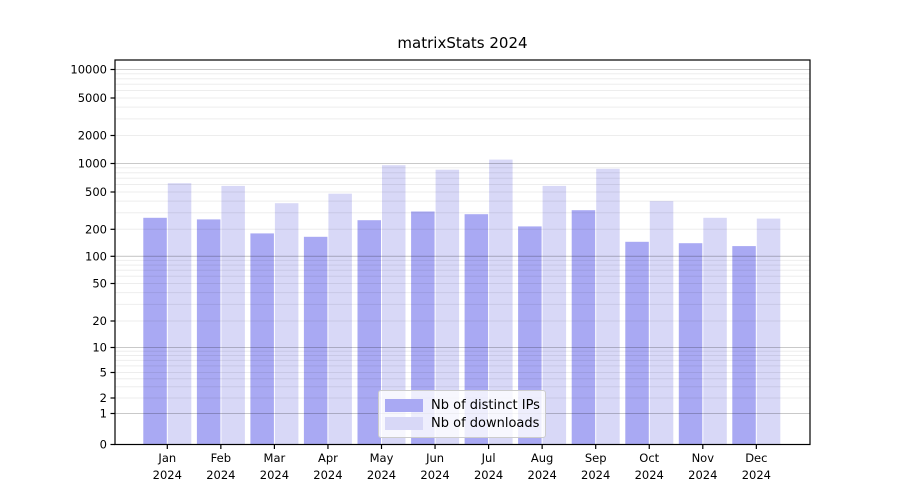 The image size is (900, 500). What do you see at coordinates (96, 192) in the screenshot?
I see `y-tick-label-500: 500` at bounding box center [96, 192].